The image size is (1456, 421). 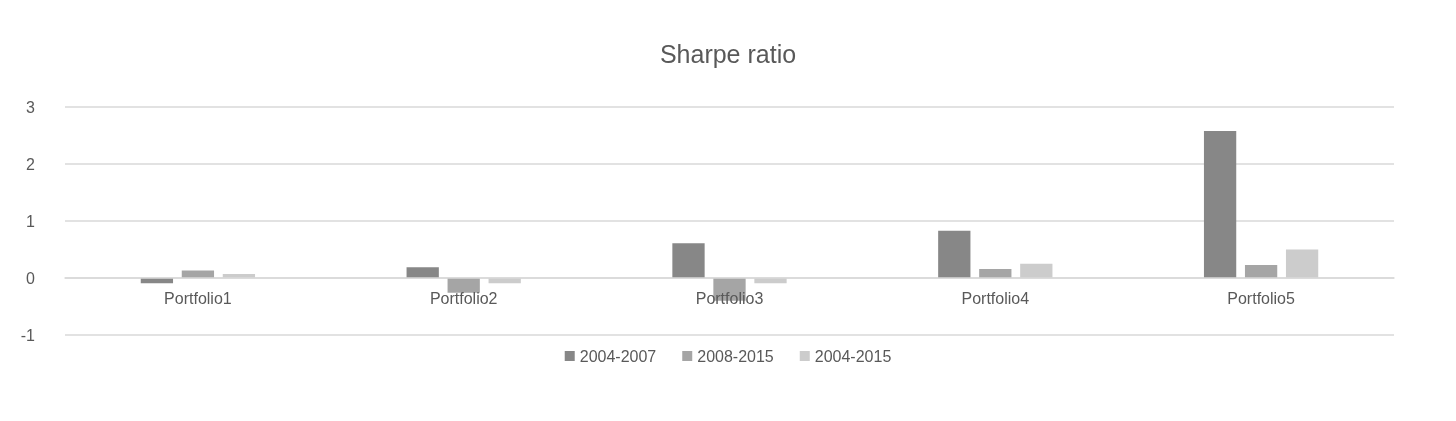 What do you see at coordinates (735, 356) in the screenshot?
I see `legend-label: 2008-2015` at bounding box center [735, 356].